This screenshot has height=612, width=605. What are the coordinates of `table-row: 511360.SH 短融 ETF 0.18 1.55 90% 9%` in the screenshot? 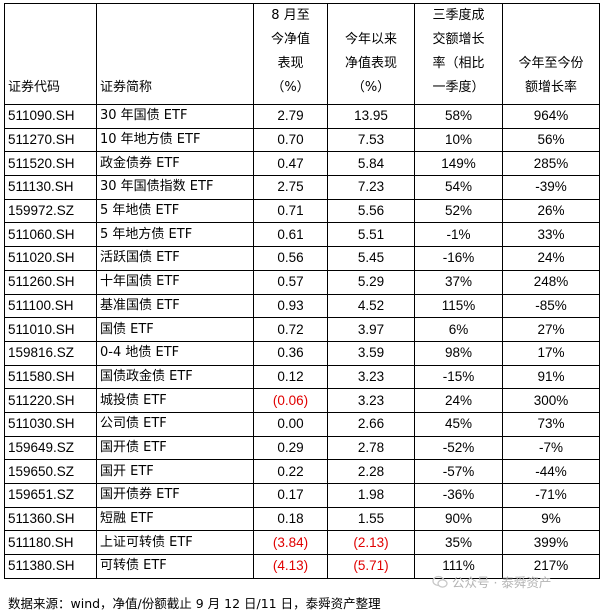 It's located at (302, 519).